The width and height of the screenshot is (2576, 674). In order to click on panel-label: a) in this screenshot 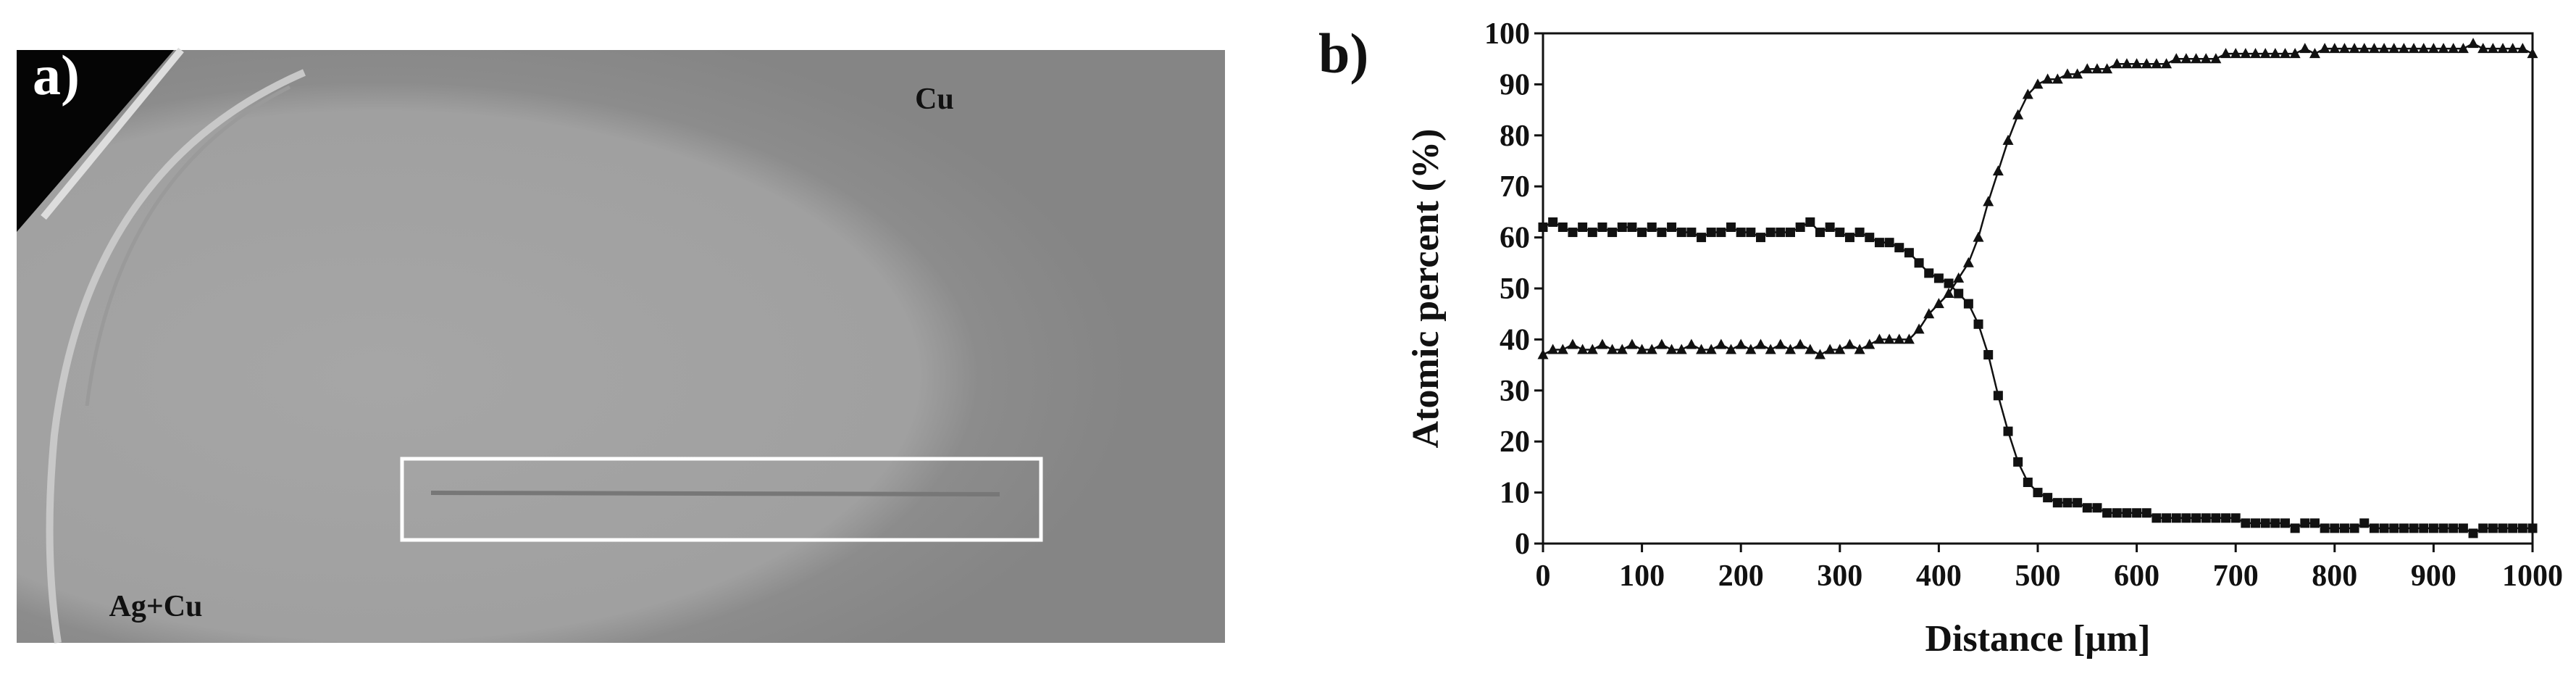, I will do `click(56, 75)`.